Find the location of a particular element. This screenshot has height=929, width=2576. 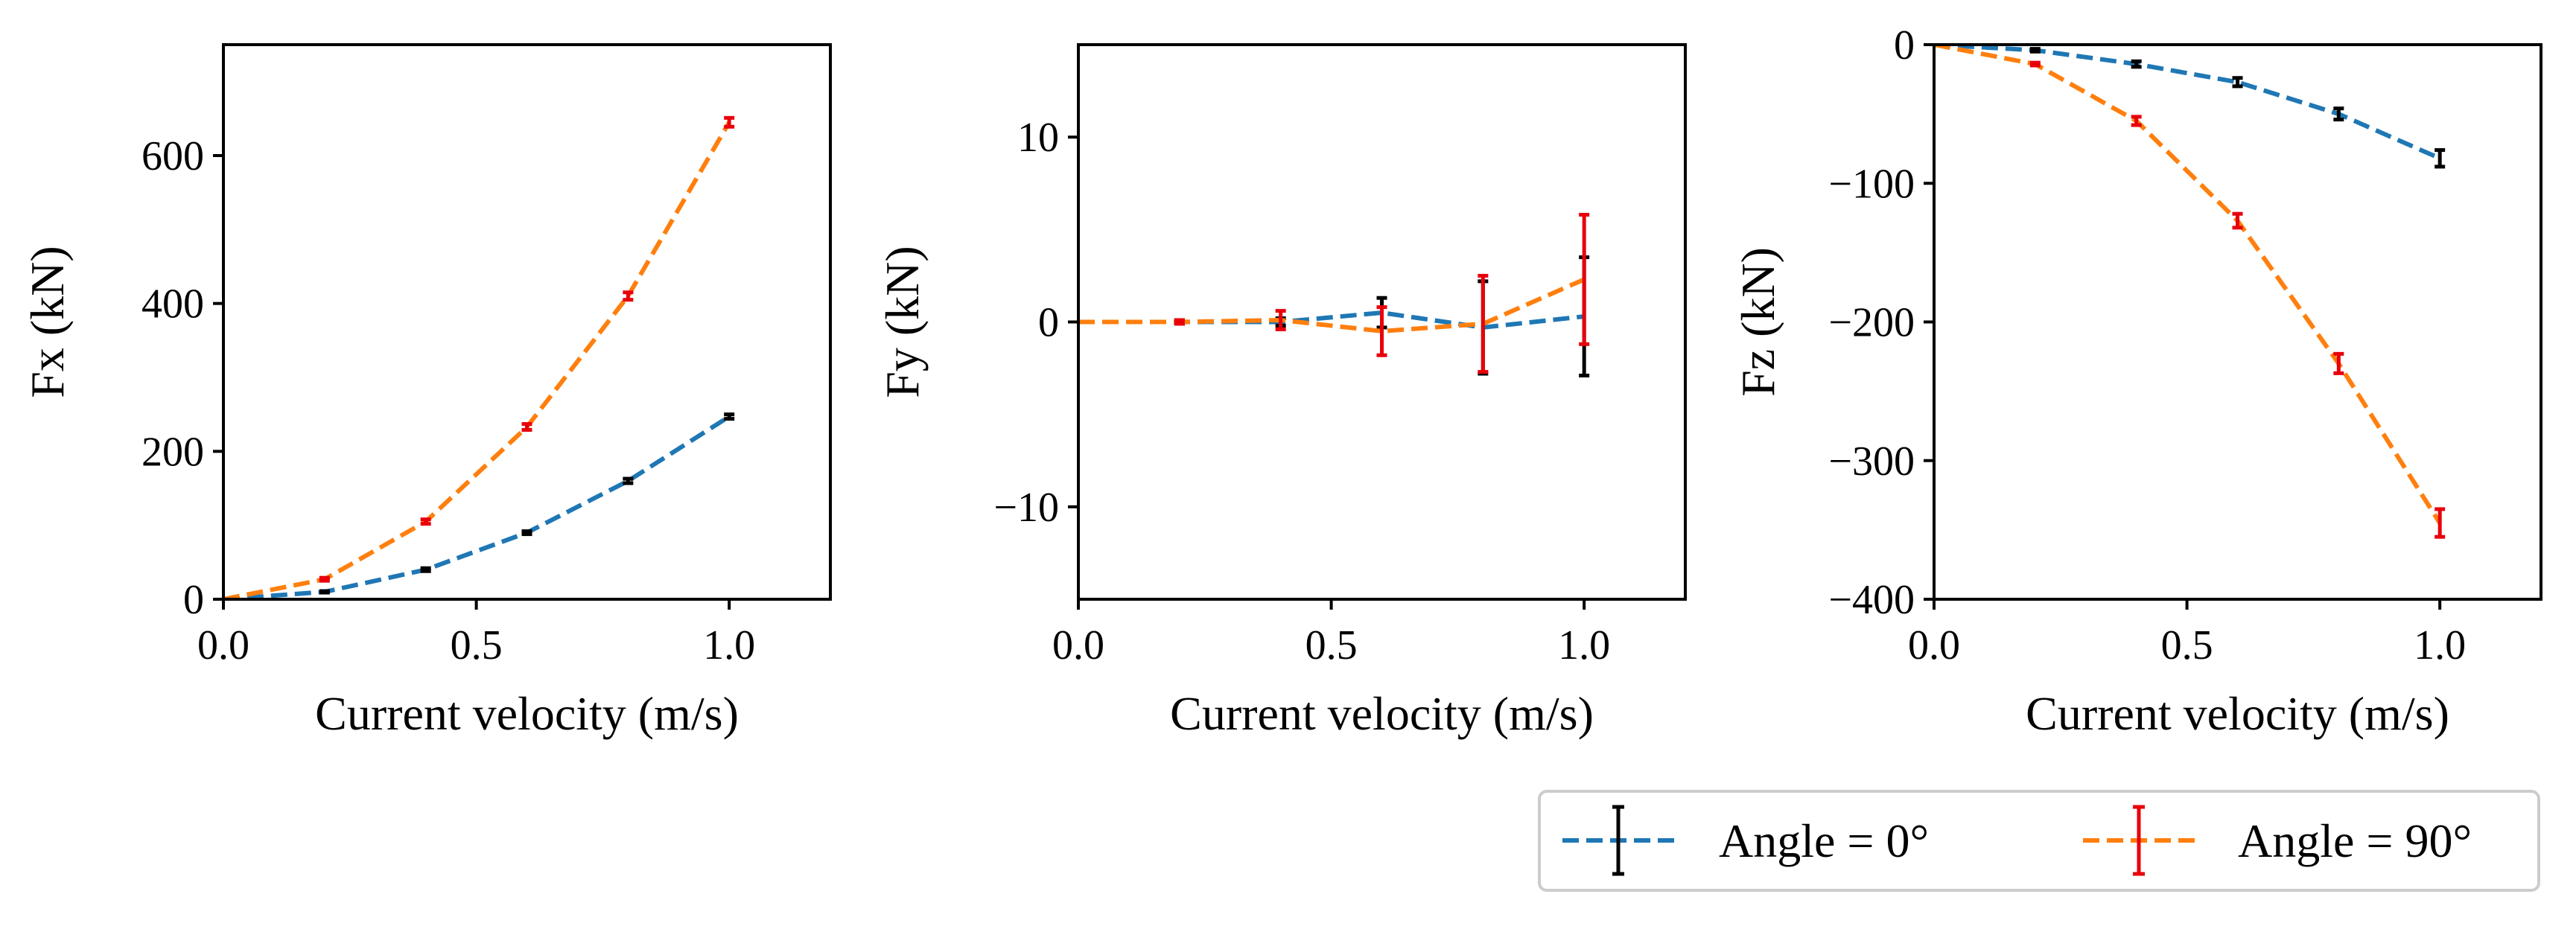

y-tick-label: −100 is located at coordinates (1871, 184).